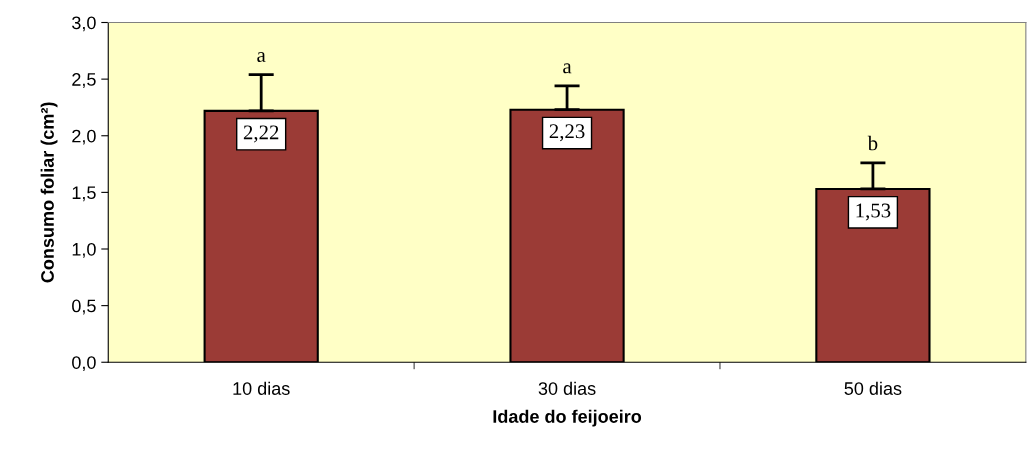 The height and width of the screenshot is (450, 1031). I want to click on data-label: 1,53, so click(873, 212).